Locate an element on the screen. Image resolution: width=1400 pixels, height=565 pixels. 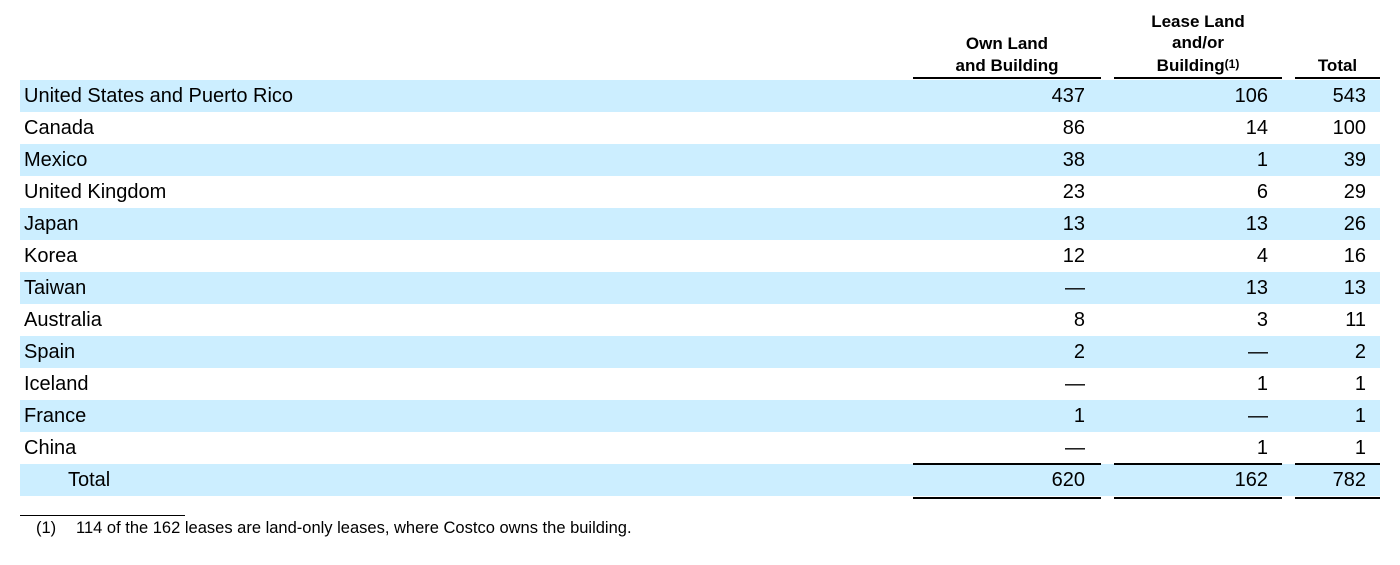
column-header-lease-word: Building is located at coordinates (1190, 65).